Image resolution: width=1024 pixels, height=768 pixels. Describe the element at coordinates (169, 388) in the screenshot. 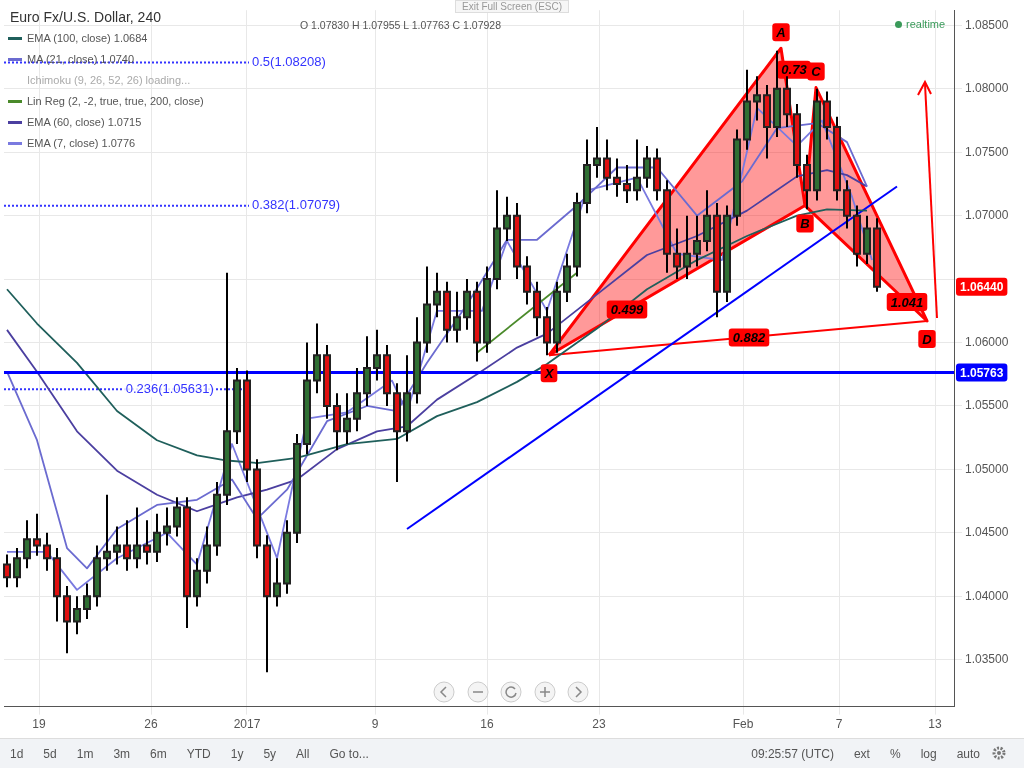

I see `annotation: 0.236(1.05631)` at that location.